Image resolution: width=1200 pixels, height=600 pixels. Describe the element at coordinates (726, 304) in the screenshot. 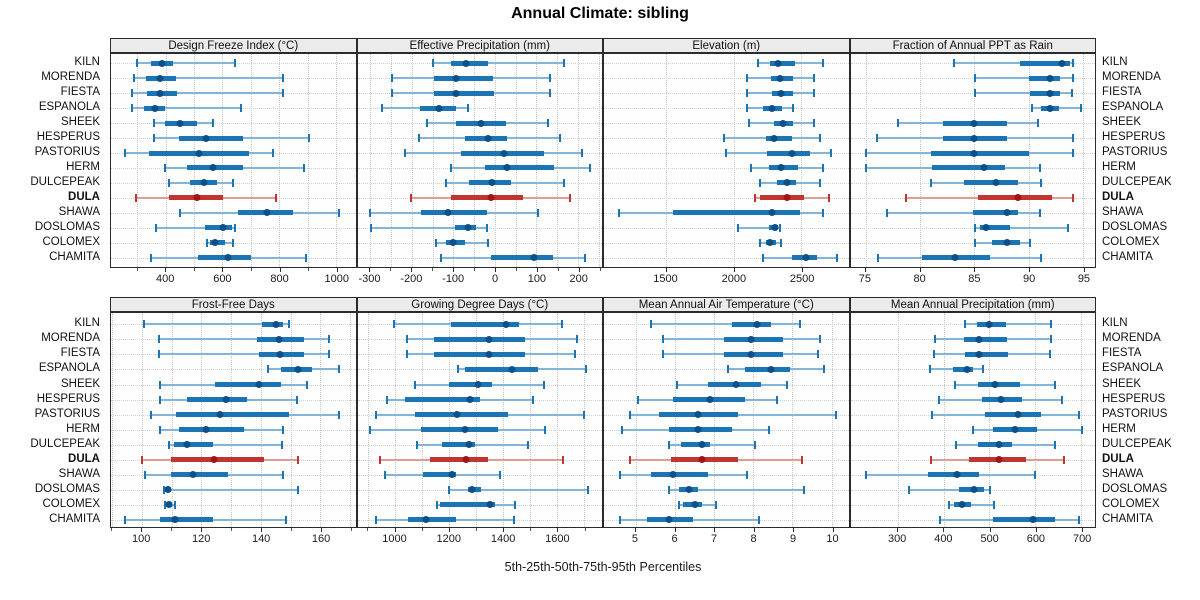

I see `panel-title: Mean Annual Air Temperature (°C)` at that location.